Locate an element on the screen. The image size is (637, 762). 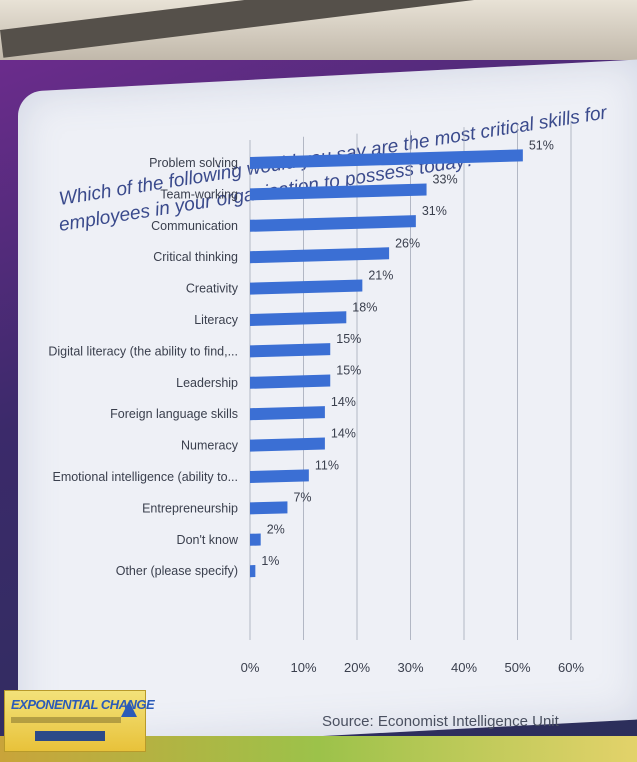
logo-subtitle-bar is located at coordinates (66, 720).